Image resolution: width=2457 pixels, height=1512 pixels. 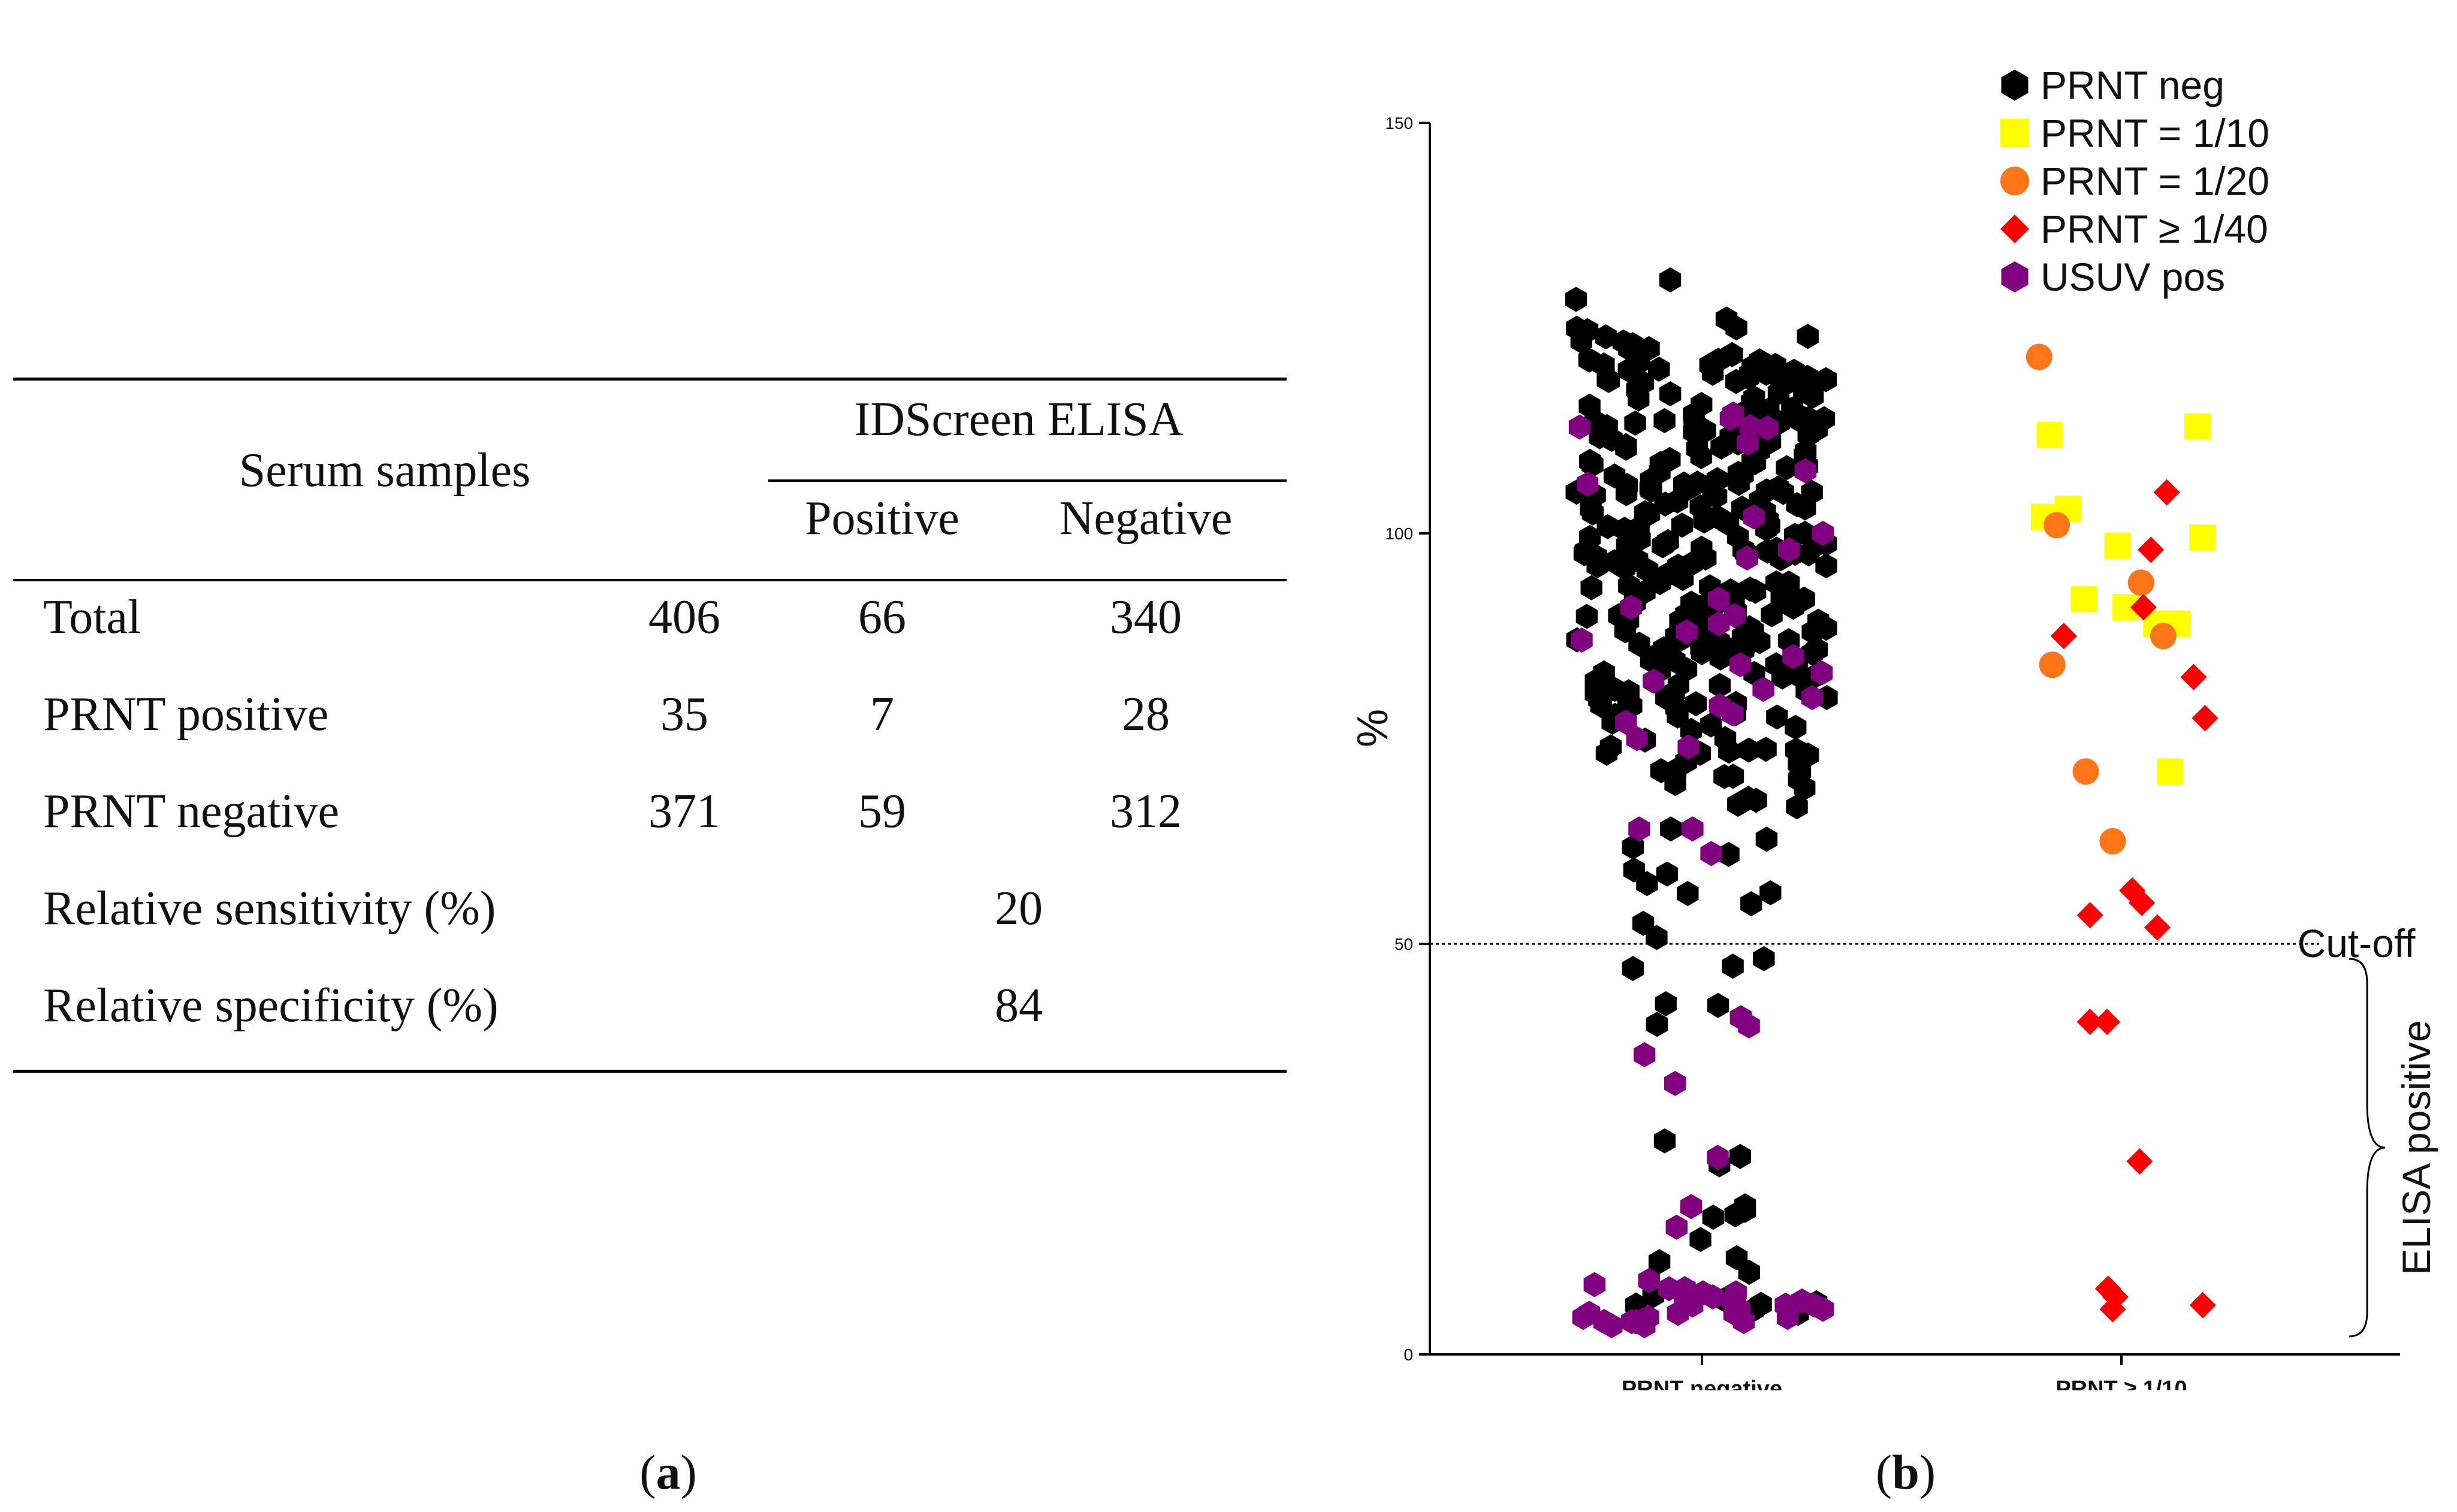 What do you see at coordinates (2155, 181) in the screenshot?
I see `legend-label-2: PRNT = 1/20` at bounding box center [2155, 181].